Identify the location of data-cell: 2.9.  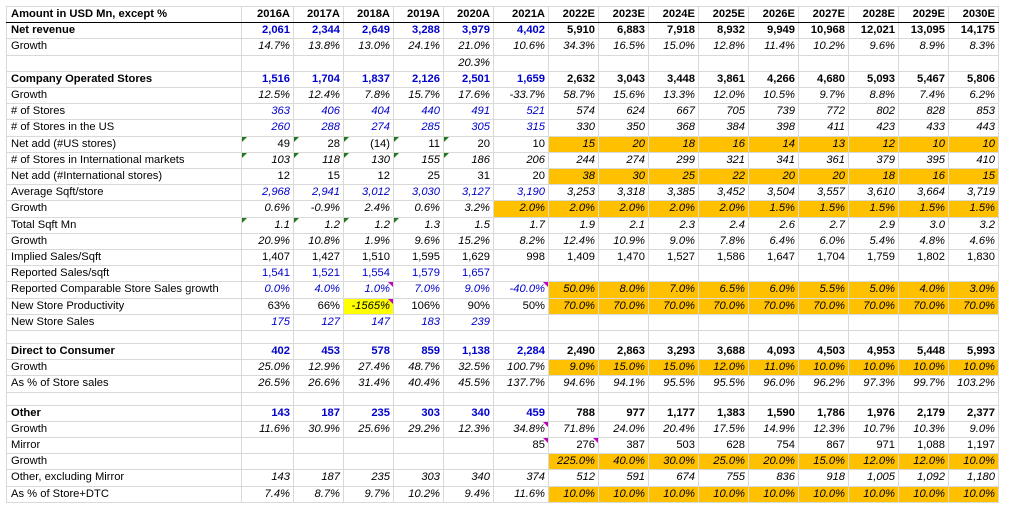
(873, 225).